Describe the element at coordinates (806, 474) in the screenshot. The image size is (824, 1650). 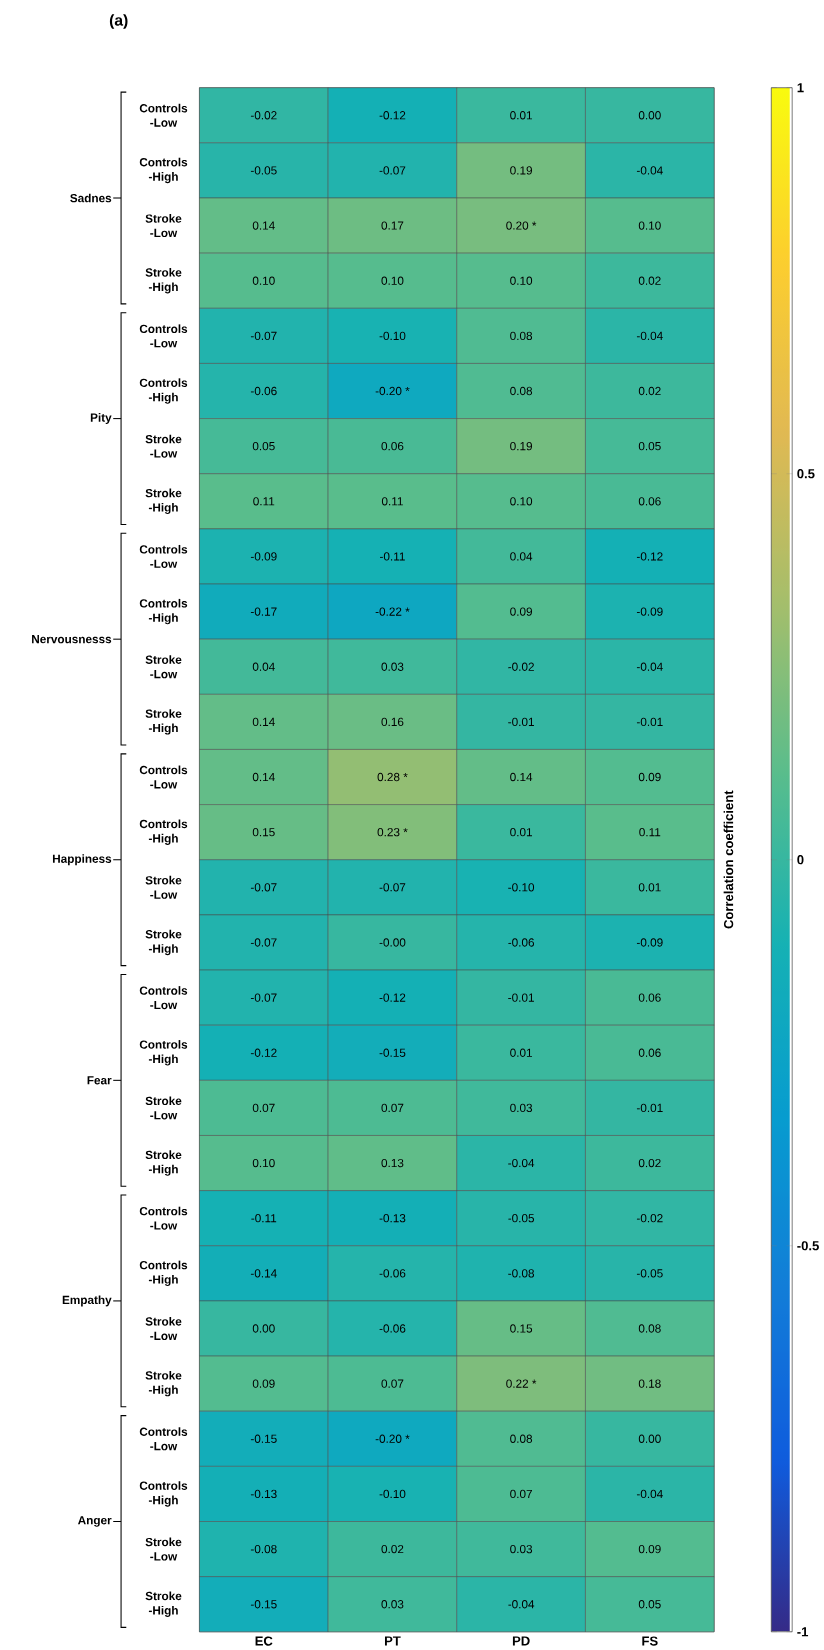
I see `color-bar-label: 0.5` at that location.